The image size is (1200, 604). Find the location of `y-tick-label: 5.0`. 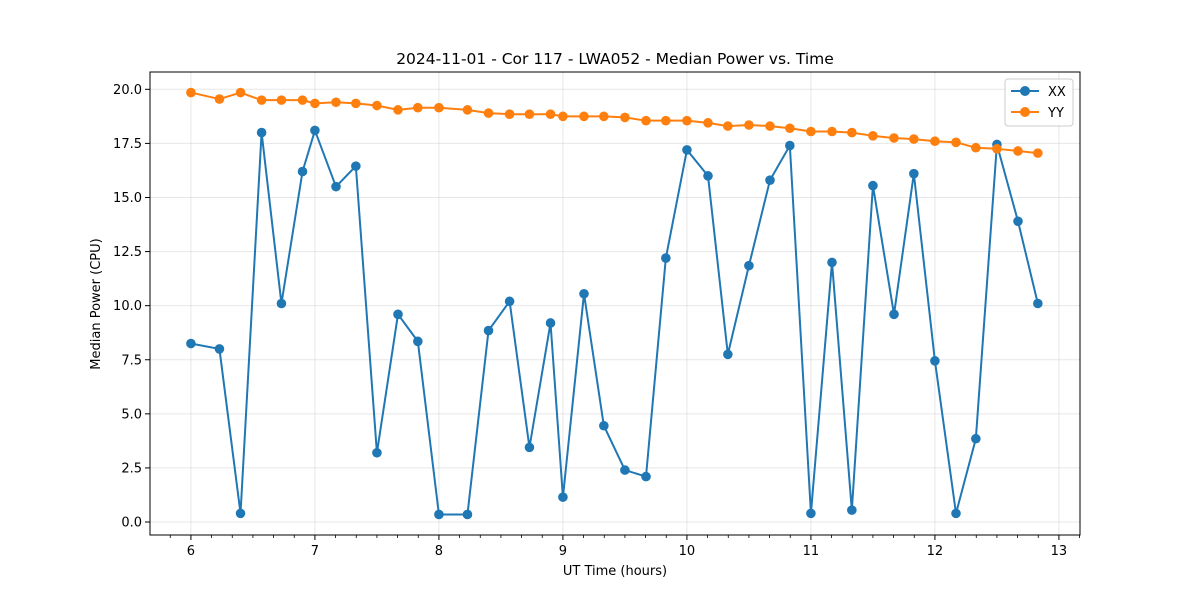

y-tick-label: 5.0 is located at coordinates (131, 414).